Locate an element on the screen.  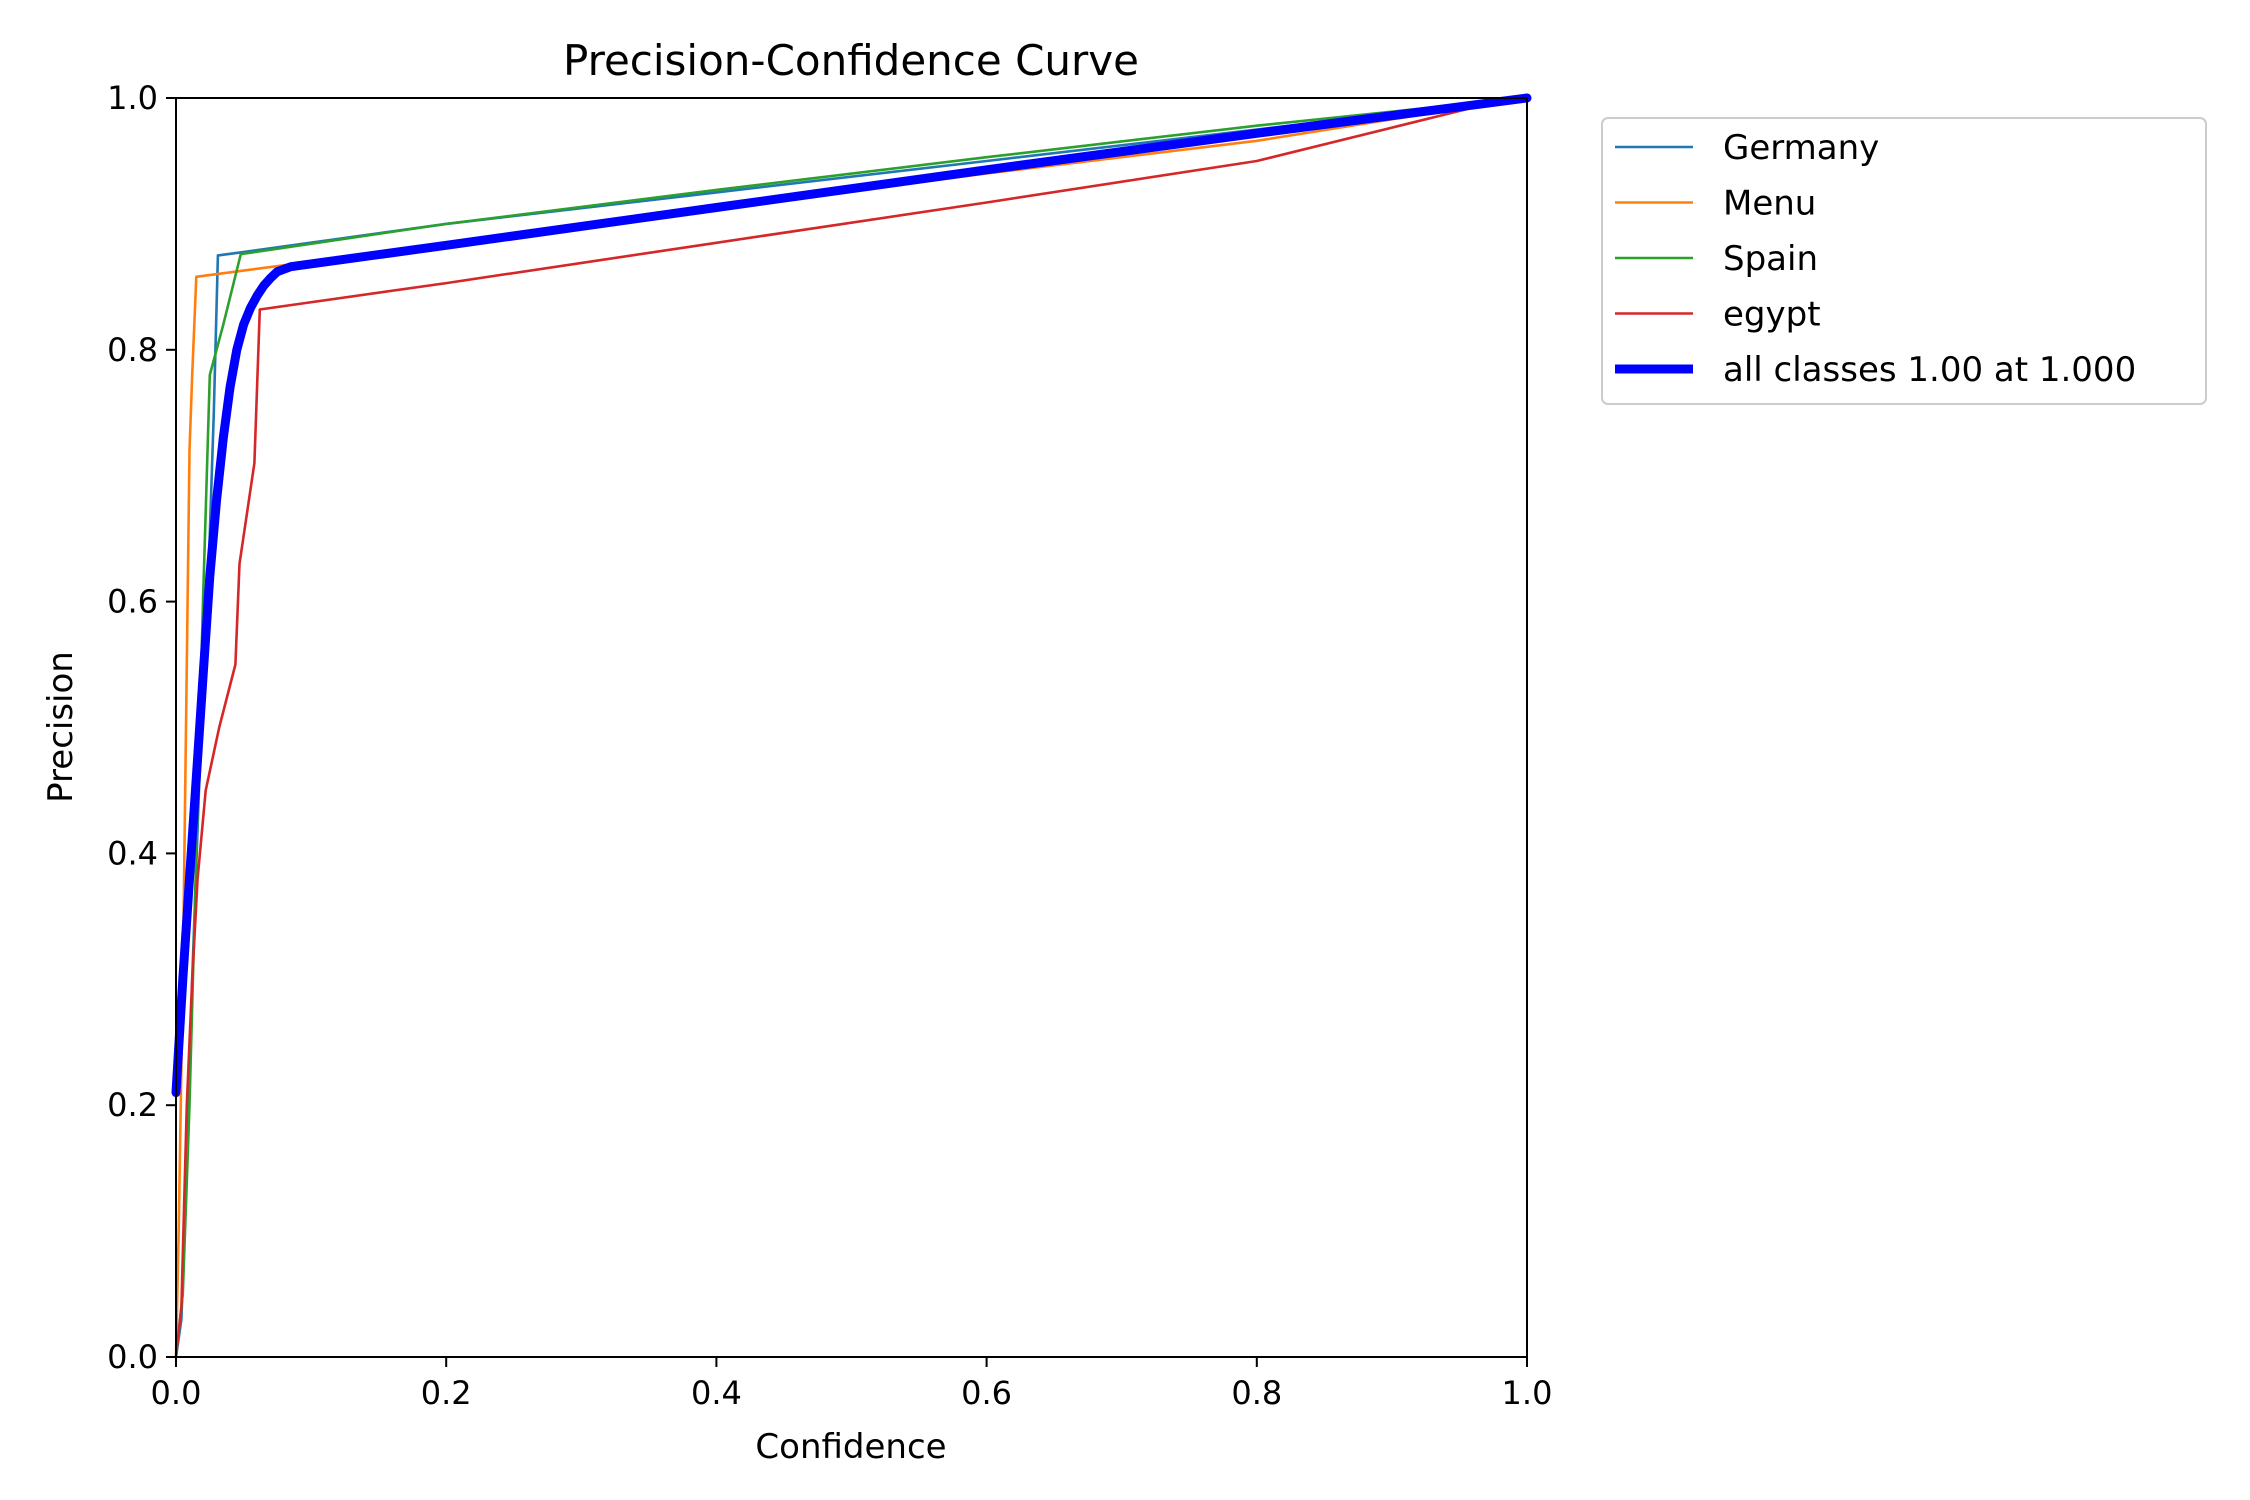
x-tick-label: 0.0 is located at coordinates (176, 1393).